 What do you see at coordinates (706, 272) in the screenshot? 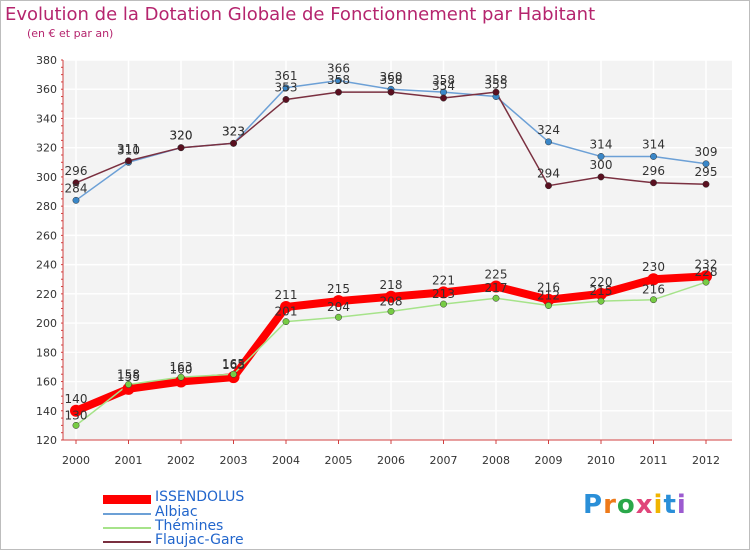
I see `data-label-th-mines: 228` at bounding box center [706, 272].